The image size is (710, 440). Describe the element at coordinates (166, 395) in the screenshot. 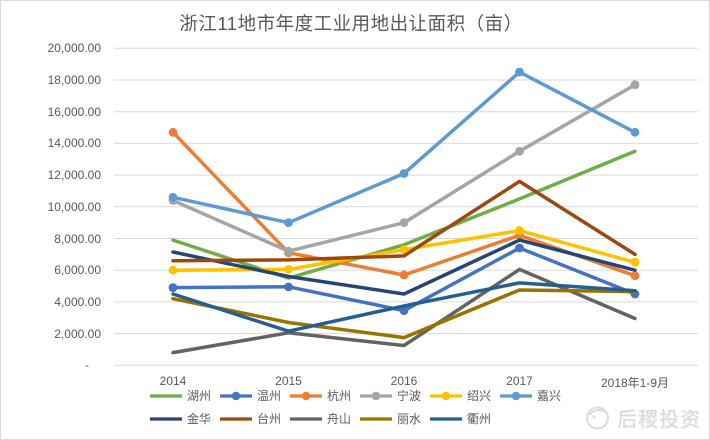

I see `legend-swatch-huzhou` at that location.